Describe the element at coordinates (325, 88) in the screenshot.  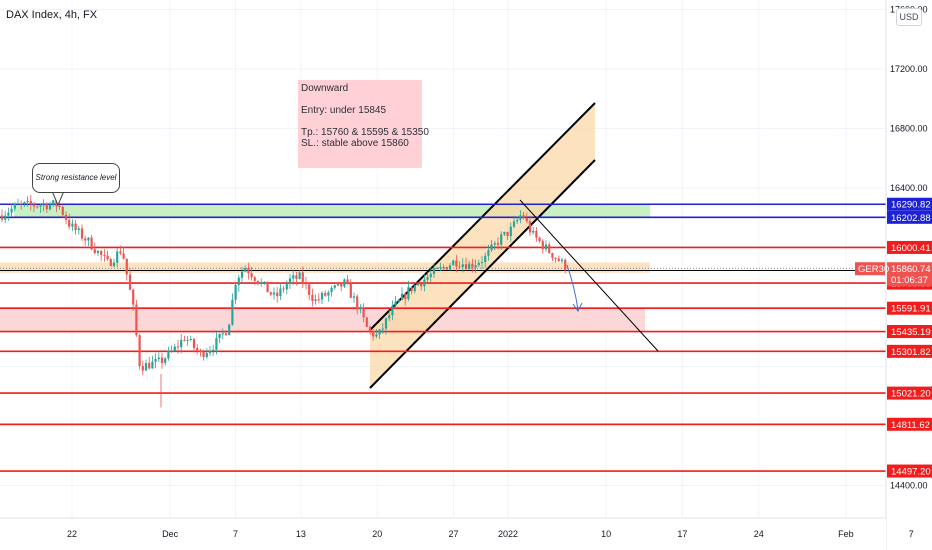
I see `note-line-direction: Downward` at that location.